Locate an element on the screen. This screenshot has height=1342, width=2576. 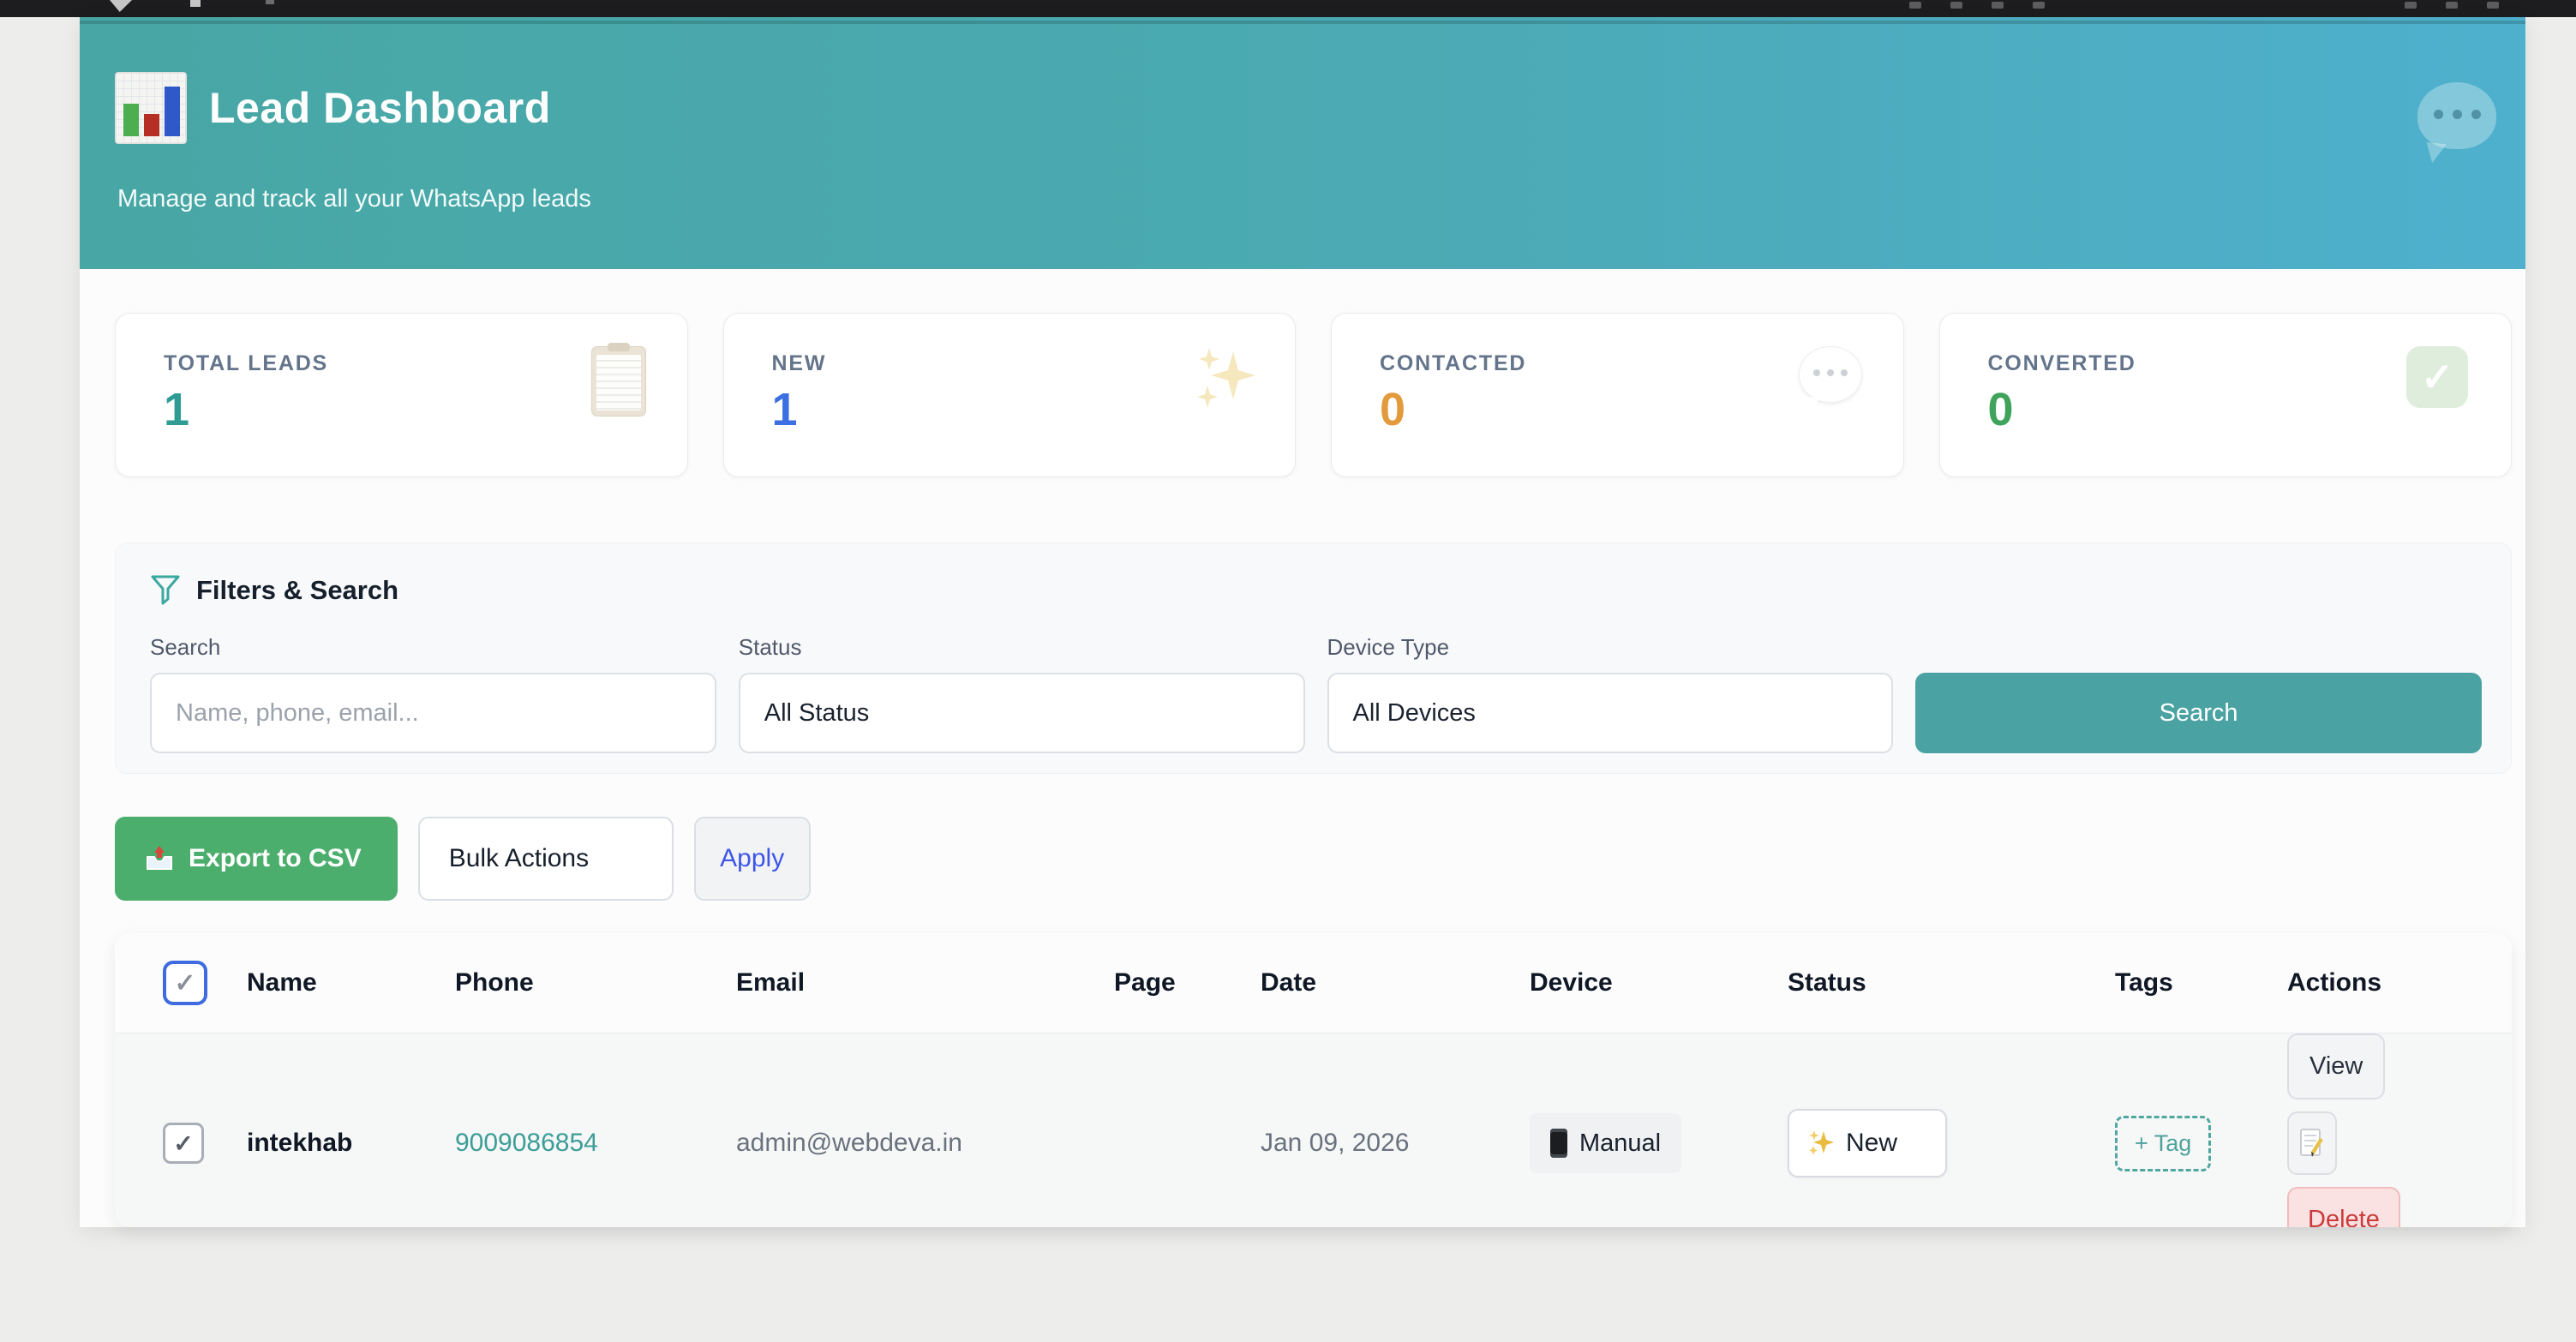
device-badge: Manual is located at coordinates (1606, 1143).